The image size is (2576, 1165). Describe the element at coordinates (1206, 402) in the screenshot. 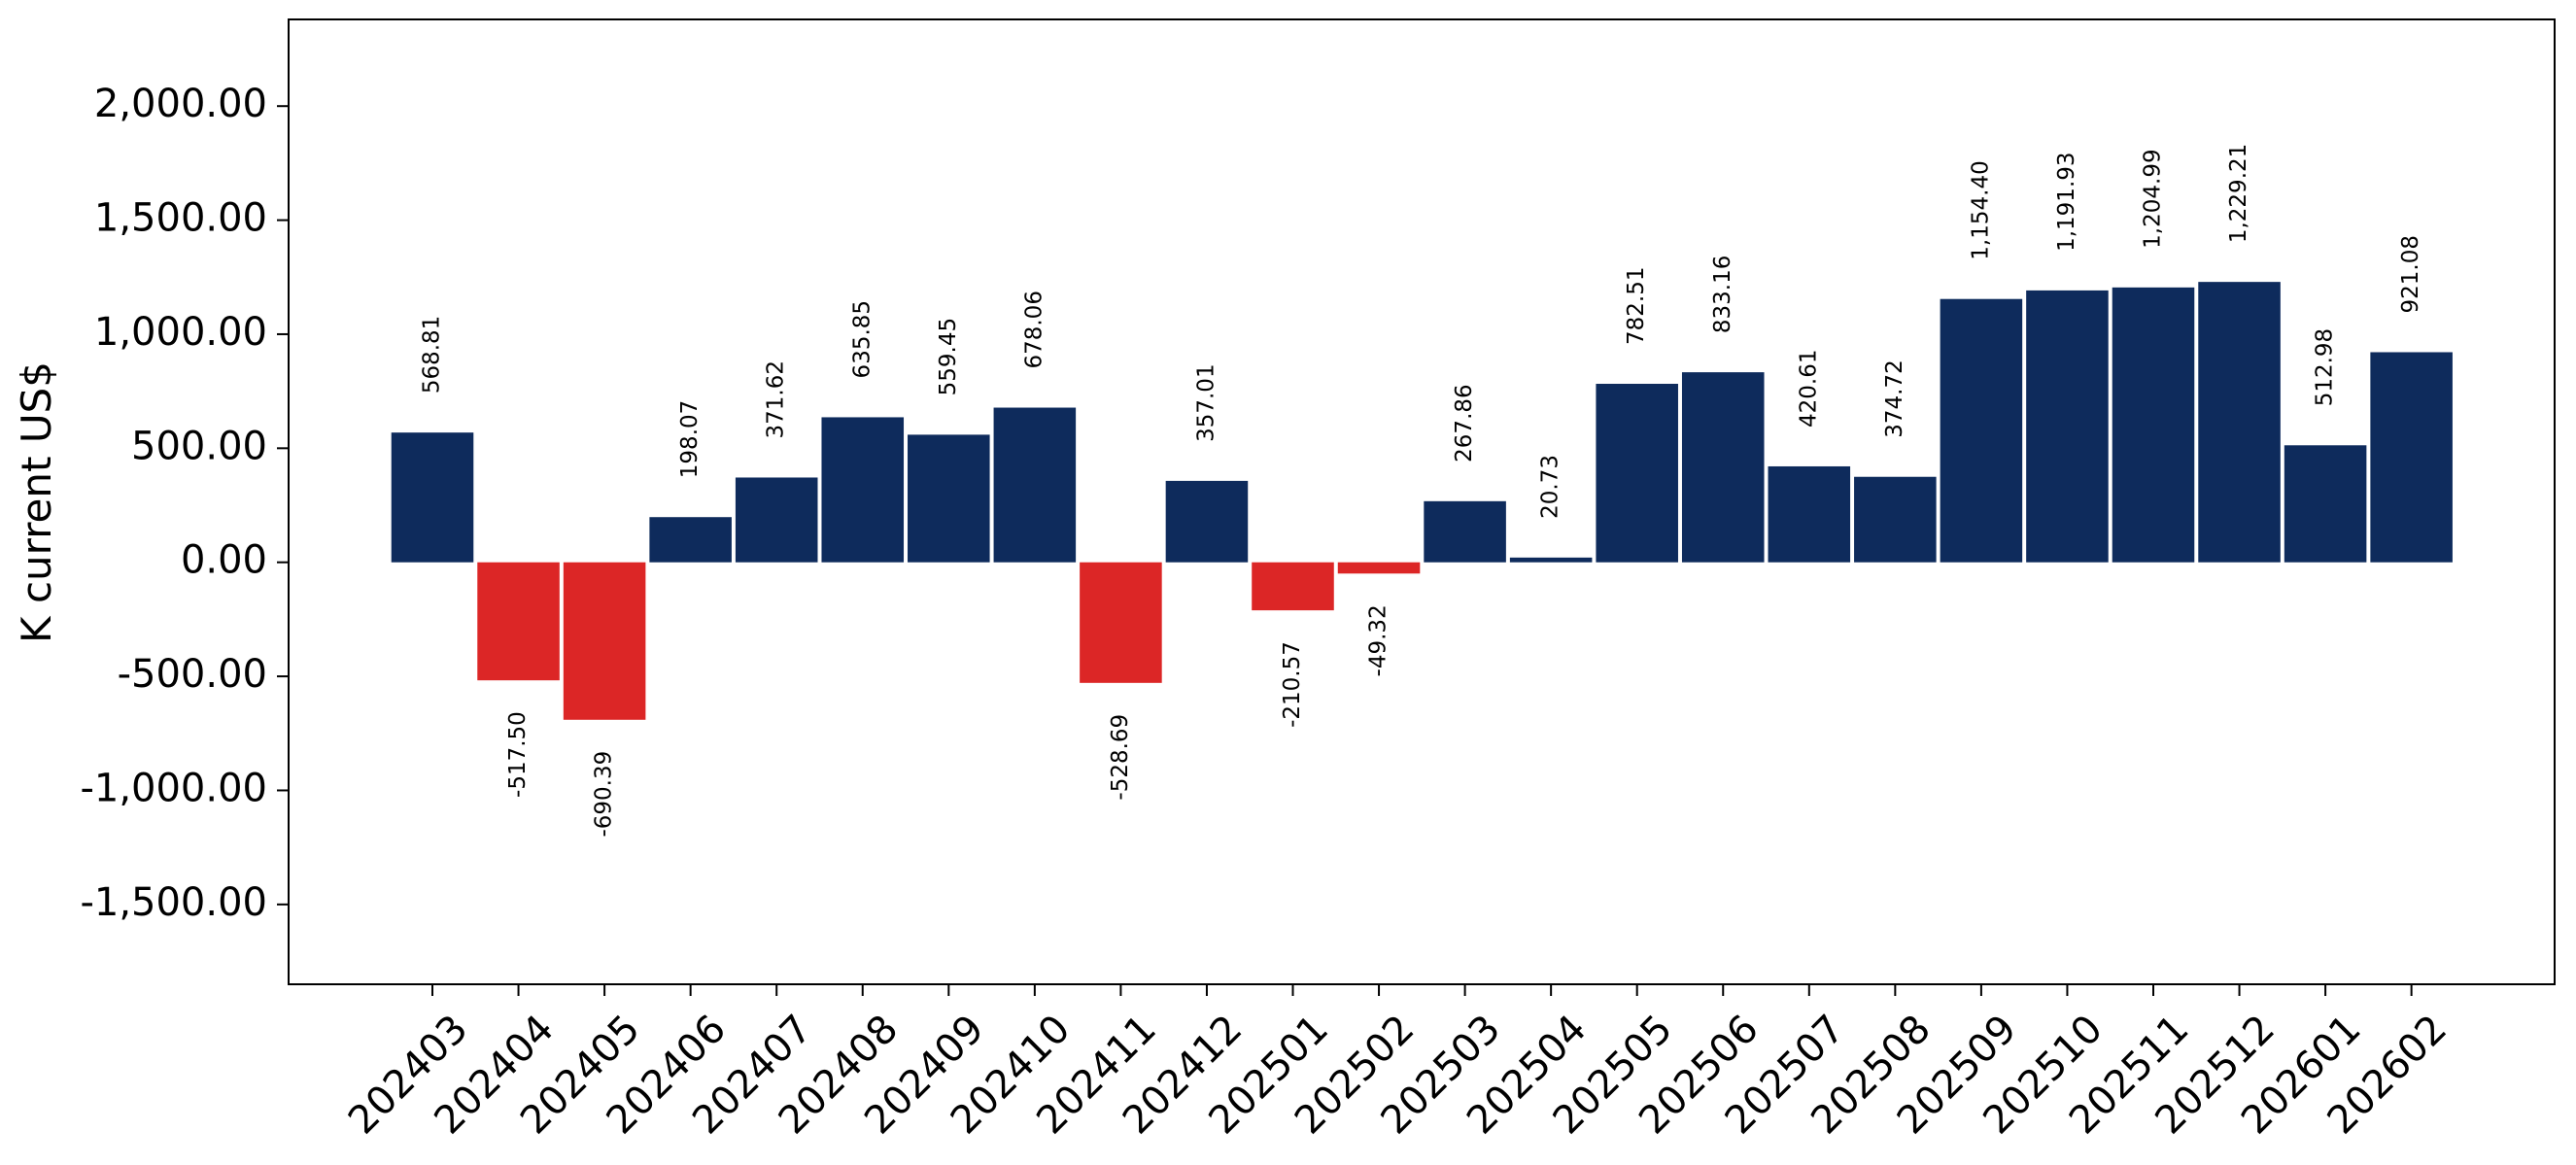

I see `data-label-202412: 357.01` at that location.